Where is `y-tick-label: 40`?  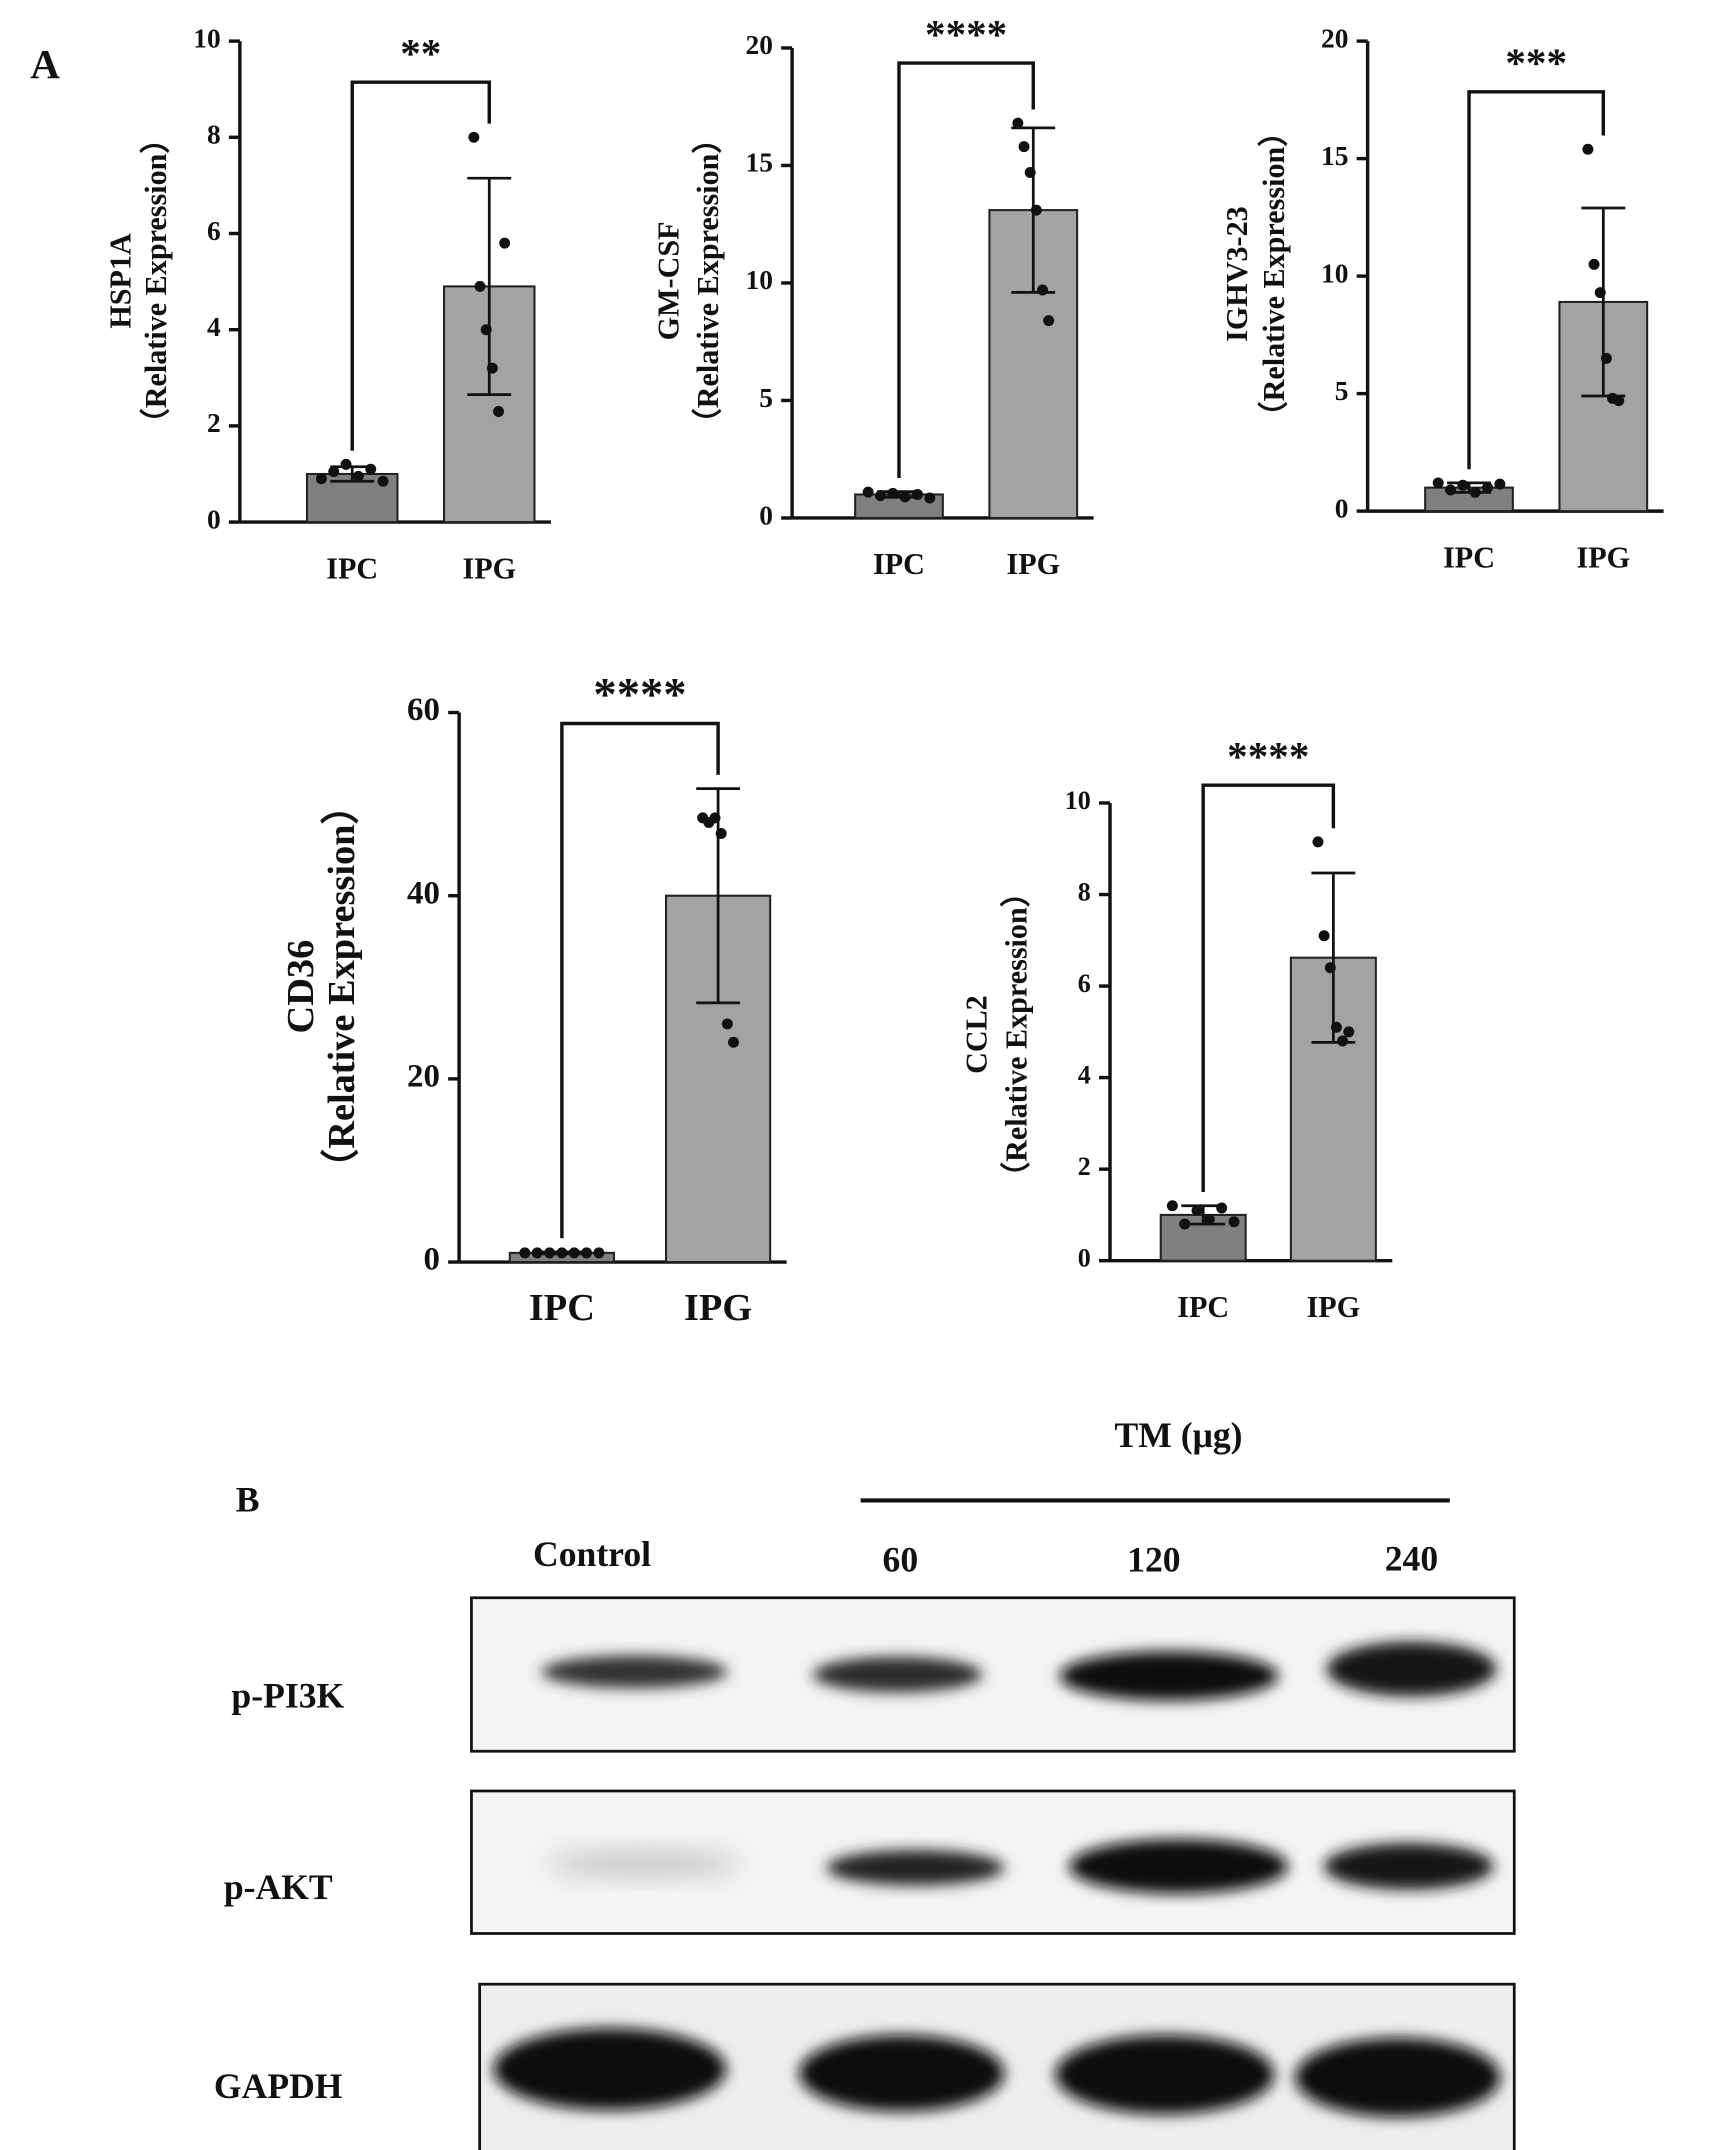
y-tick-label: 40 is located at coordinates (423, 893).